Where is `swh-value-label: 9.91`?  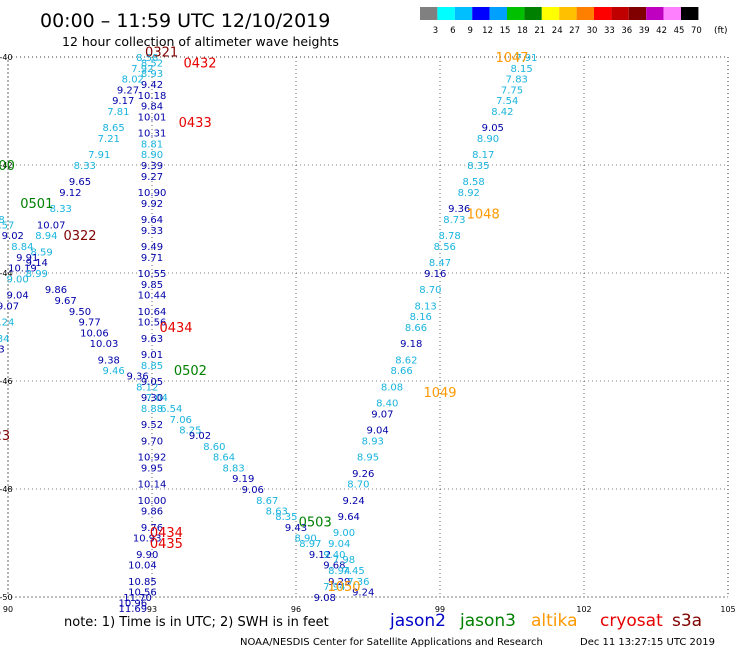
swh-value-label: 9.91 is located at coordinates (27, 258).